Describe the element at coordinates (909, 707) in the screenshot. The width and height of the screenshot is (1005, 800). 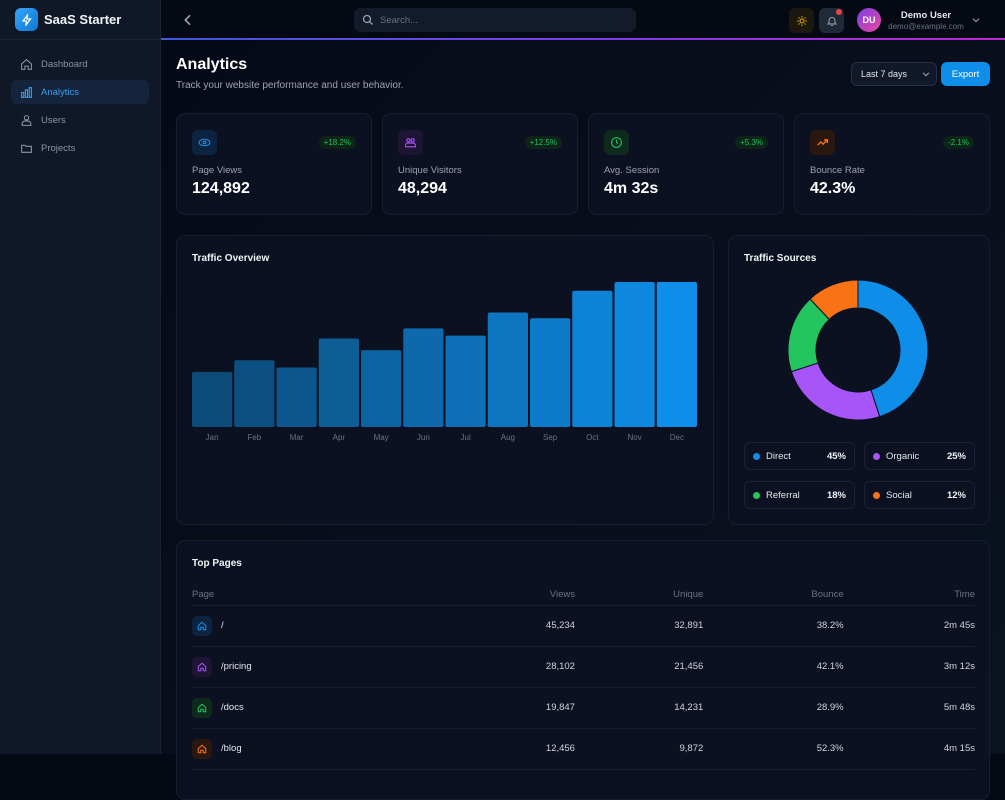
I see `time-cell: 5m 48s` at that location.